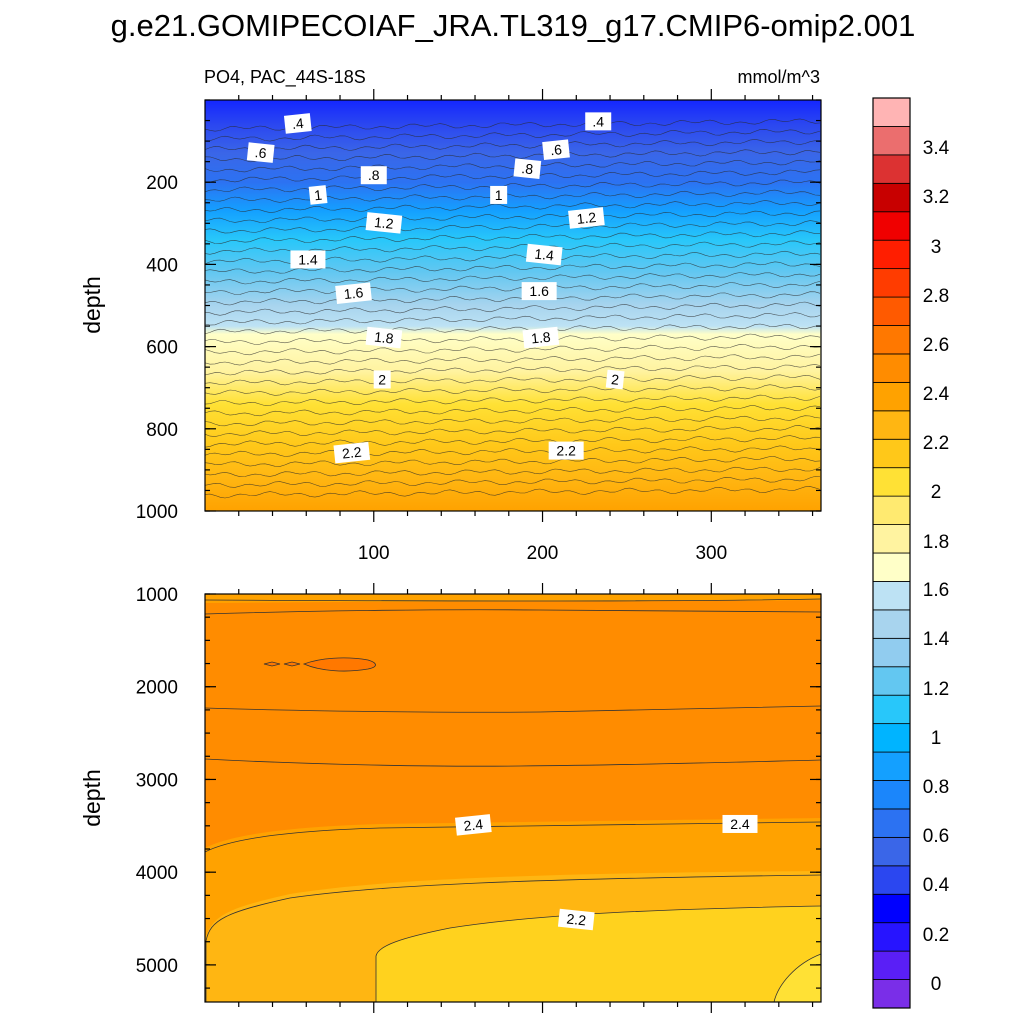 This screenshot has width=1024, height=1024. What do you see at coordinates (936, 492) in the screenshot?
I see `colorbar-label: 2` at bounding box center [936, 492].